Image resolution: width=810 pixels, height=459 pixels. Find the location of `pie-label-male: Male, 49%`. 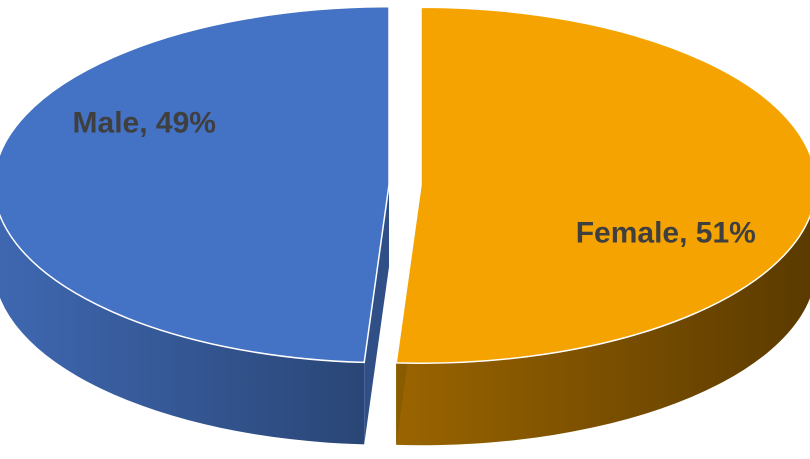

pie-label-male: Male, 49% is located at coordinates (144, 122).